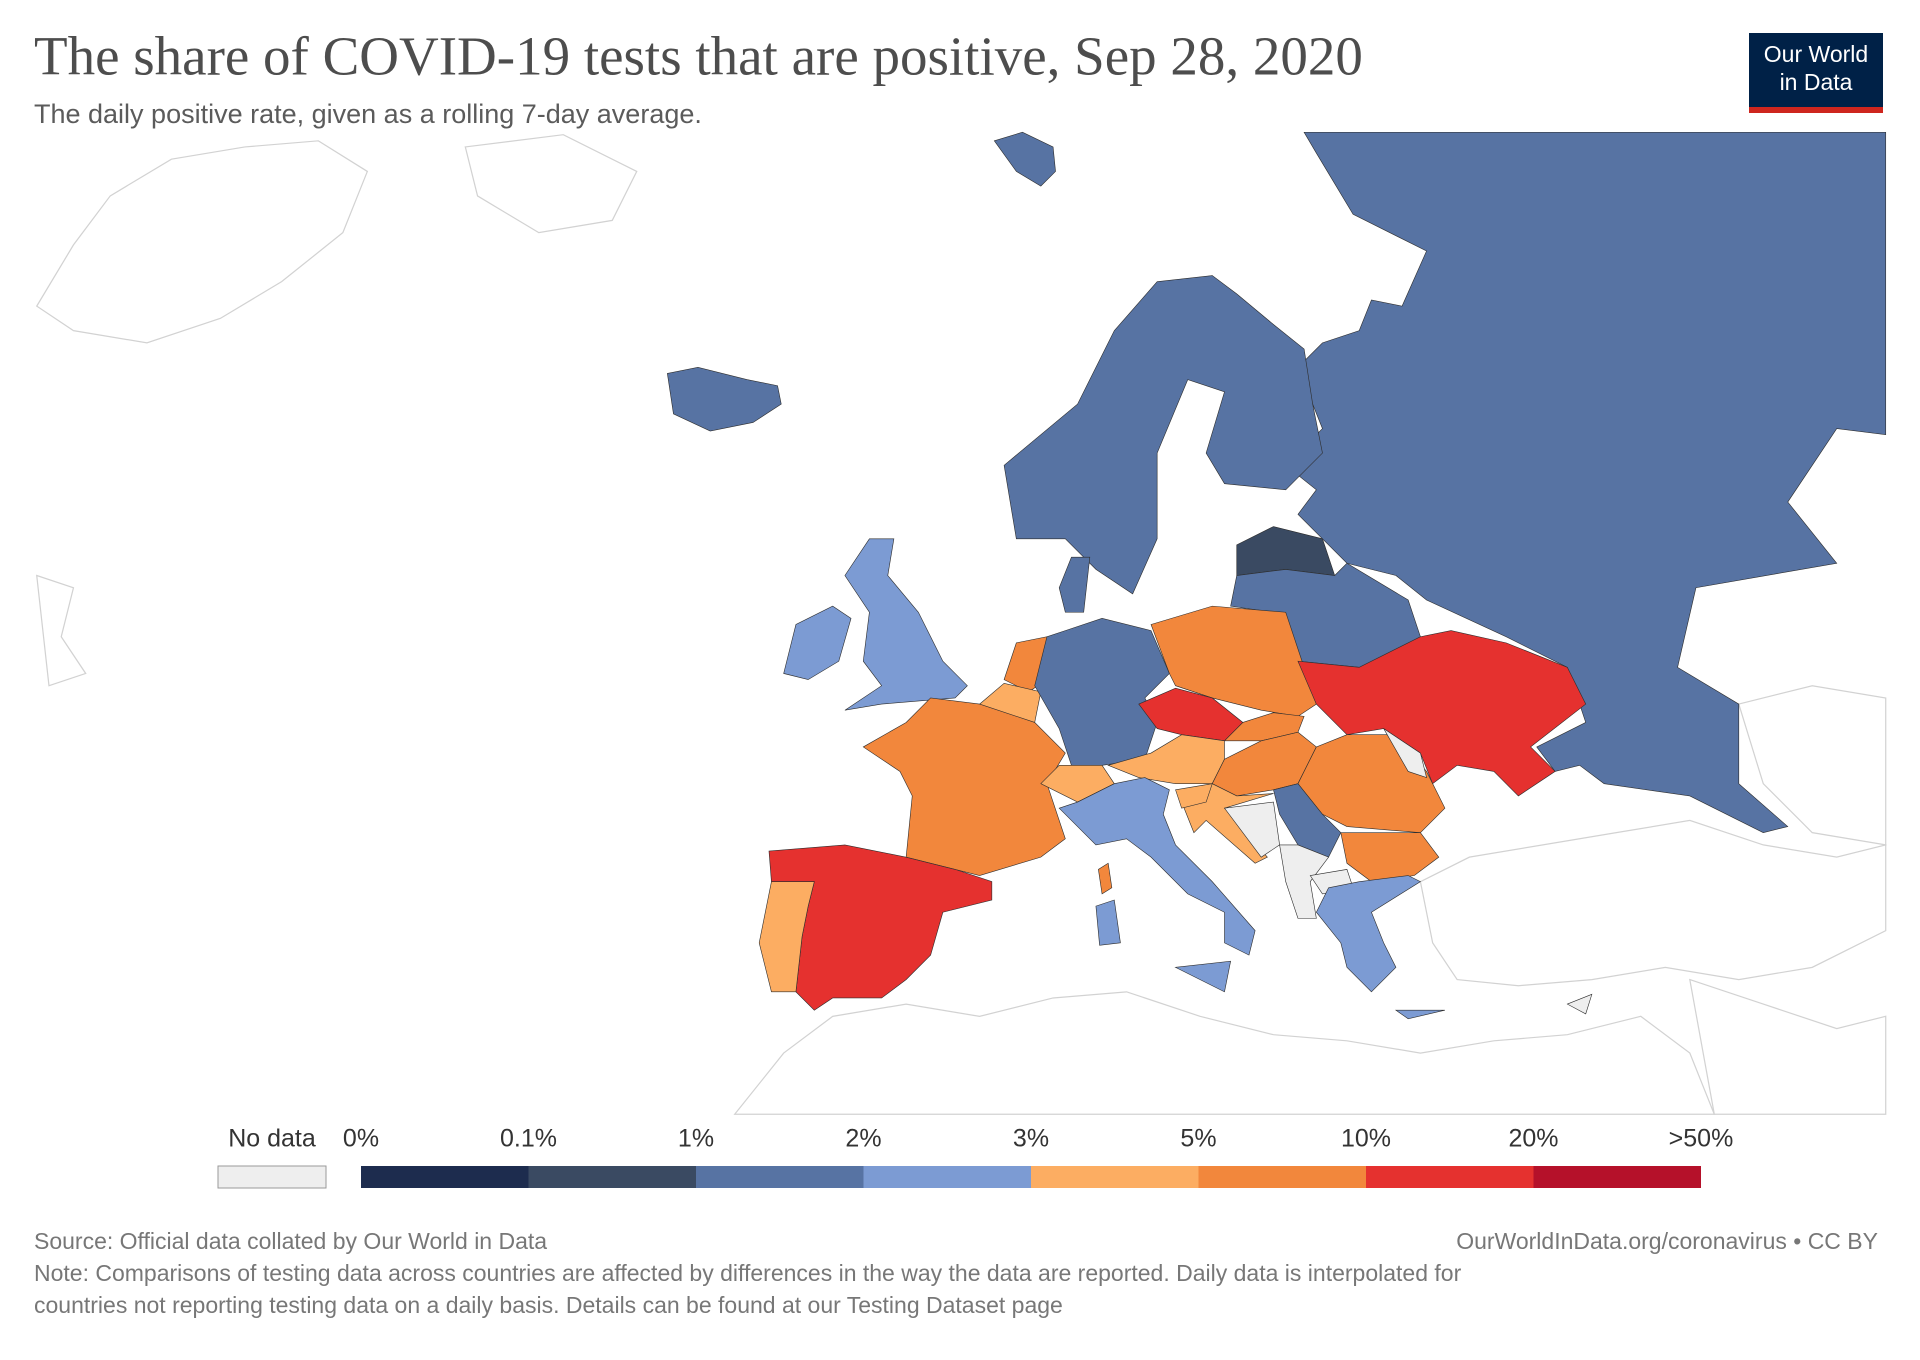  What do you see at coordinates (1816, 110) in the screenshot?
I see `logo-bar` at bounding box center [1816, 110].